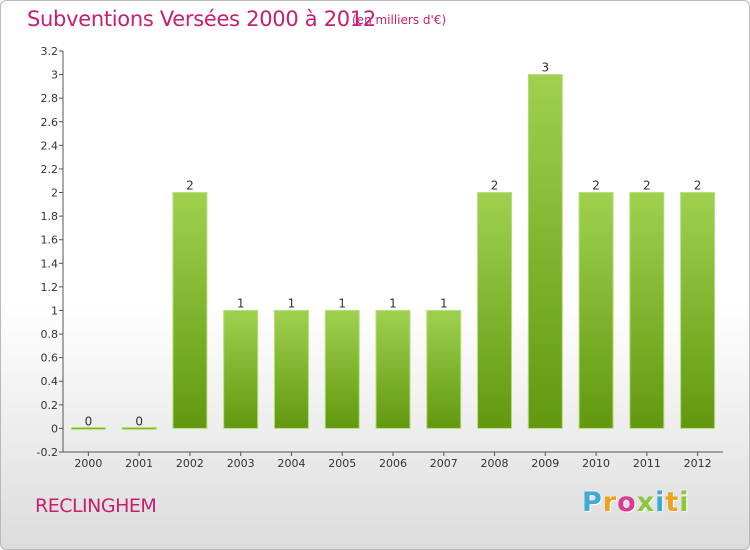 Image resolution: width=750 pixels, height=550 pixels. What do you see at coordinates (291, 369) in the screenshot?
I see `bar-2004` at bounding box center [291, 369].